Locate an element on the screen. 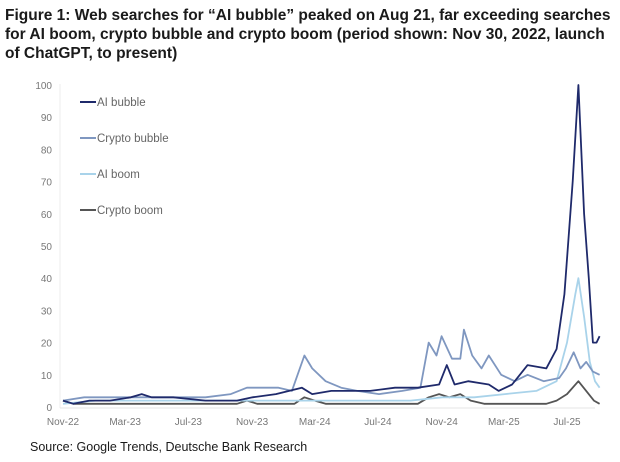  y-tick-label: 20 is located at coordinates (47, 344).